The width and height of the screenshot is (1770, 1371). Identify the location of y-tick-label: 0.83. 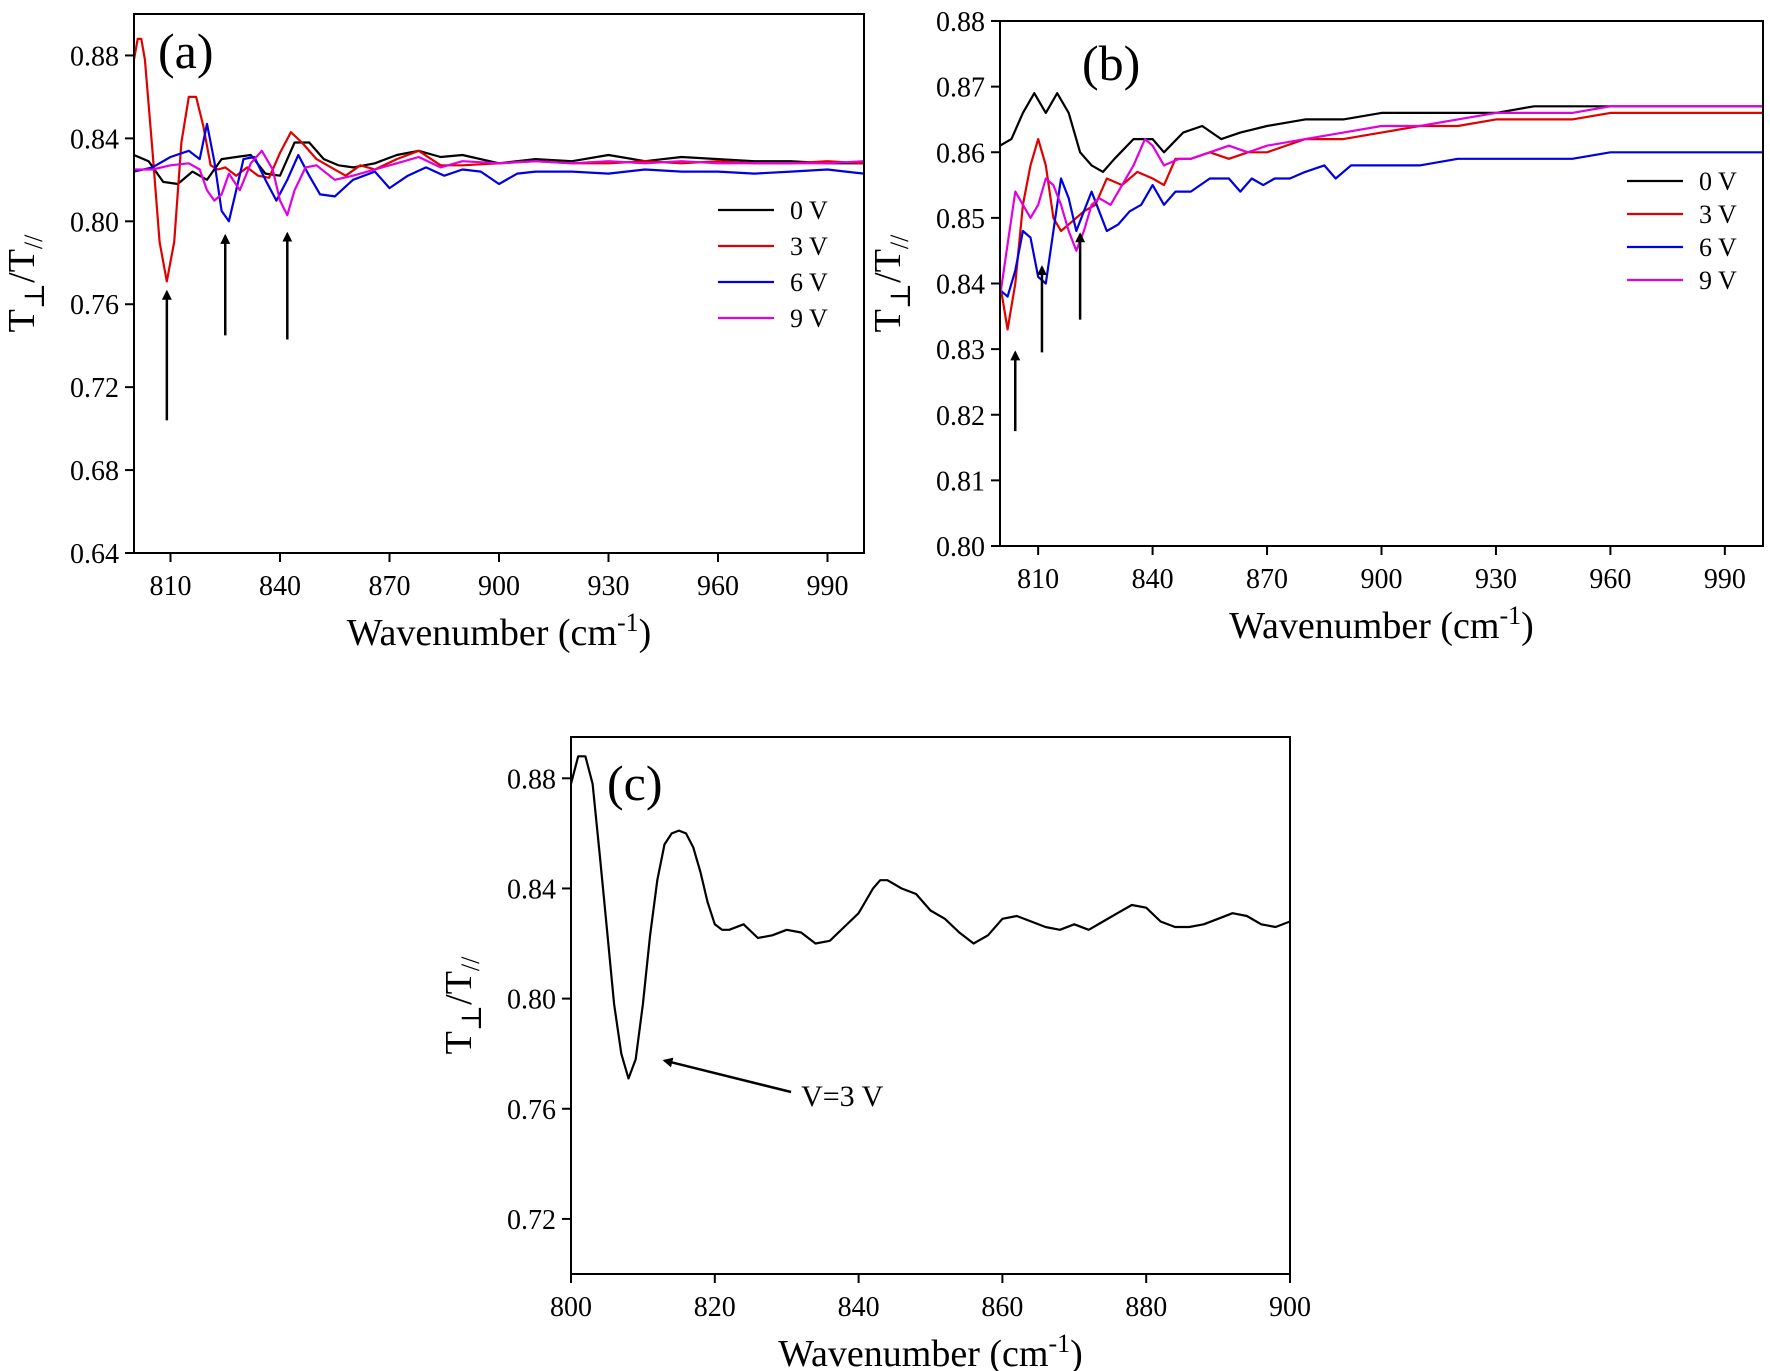
(960, 350).